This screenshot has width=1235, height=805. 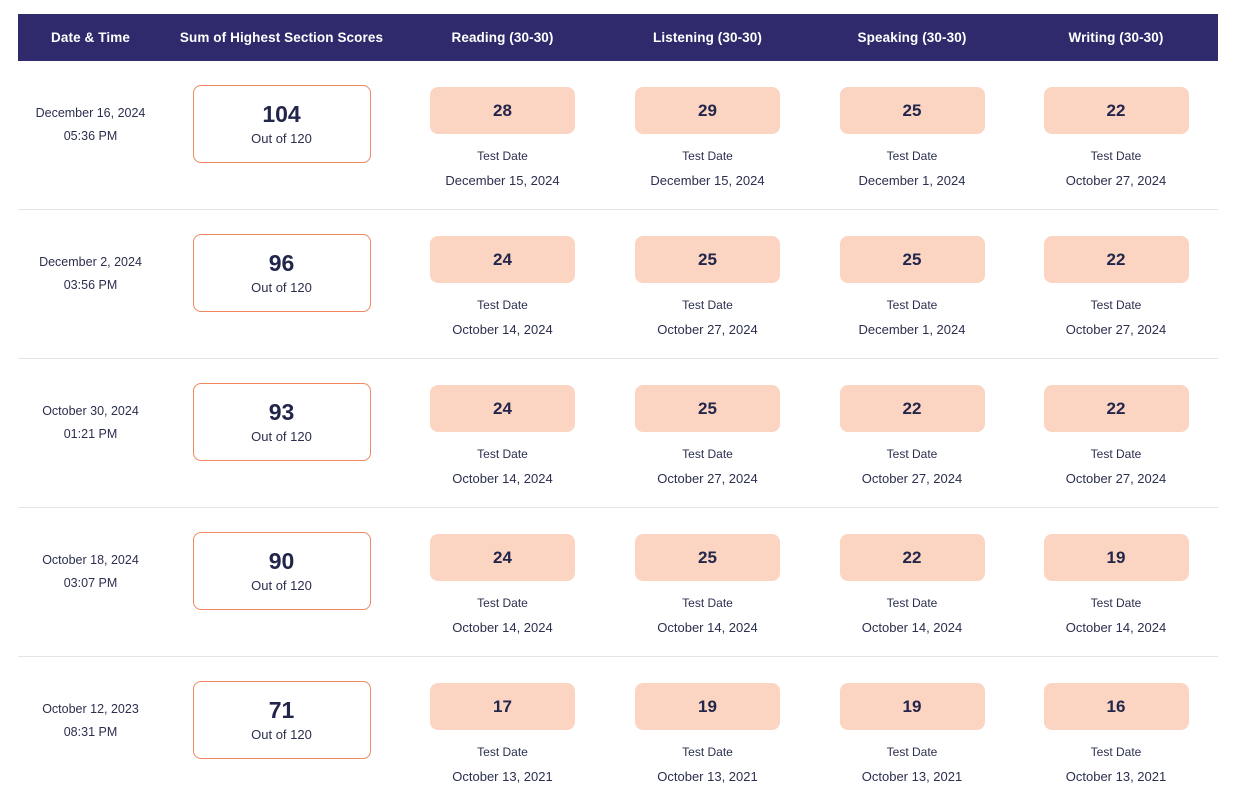 I want to click on test-date-value: December 1, 2024, so click(x=912, y=180).